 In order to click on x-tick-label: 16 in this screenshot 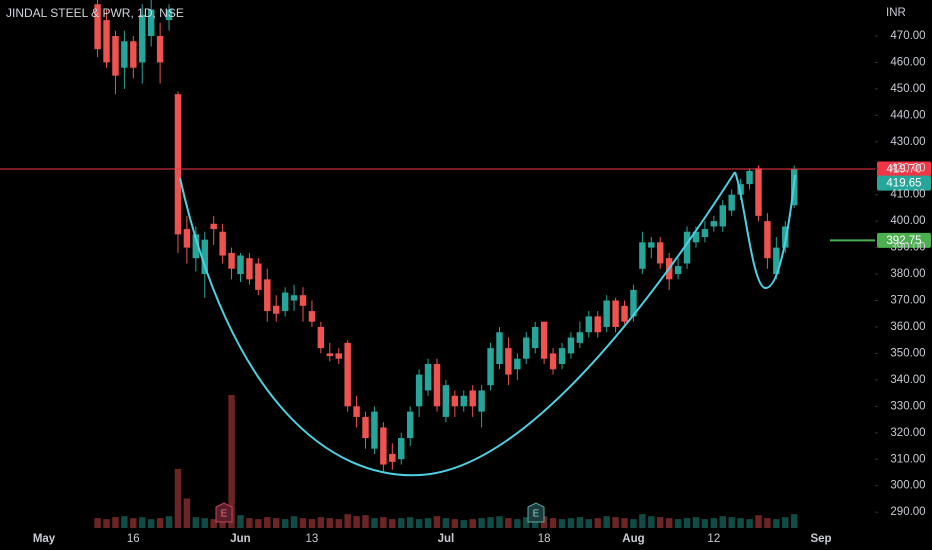, I will do `click(133, 539)`.